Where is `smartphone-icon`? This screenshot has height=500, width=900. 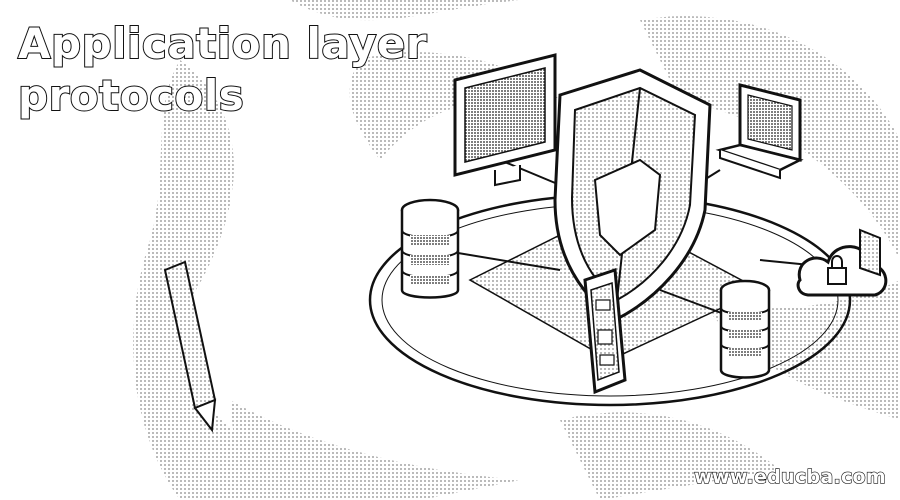
smartphone-icon is located at coordinates (605, 331).